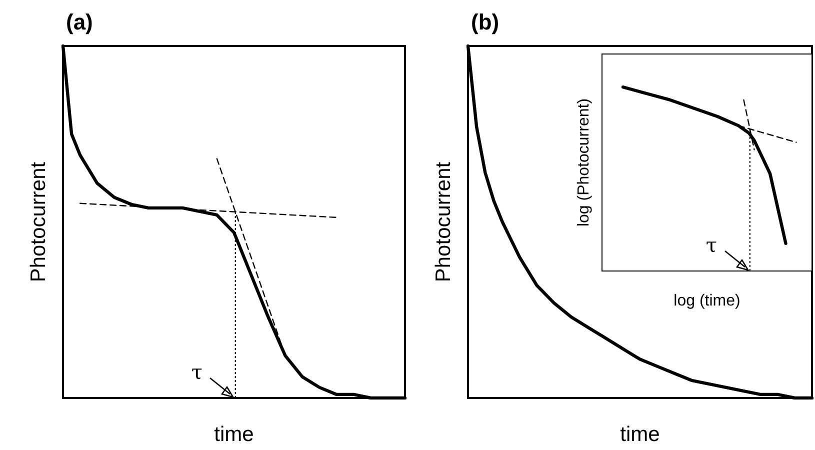 This screenshot has width=815, height=450. Describe the element at coordinates (79, 22) in the screenshot. I see `chart-title: (a)` at that location.